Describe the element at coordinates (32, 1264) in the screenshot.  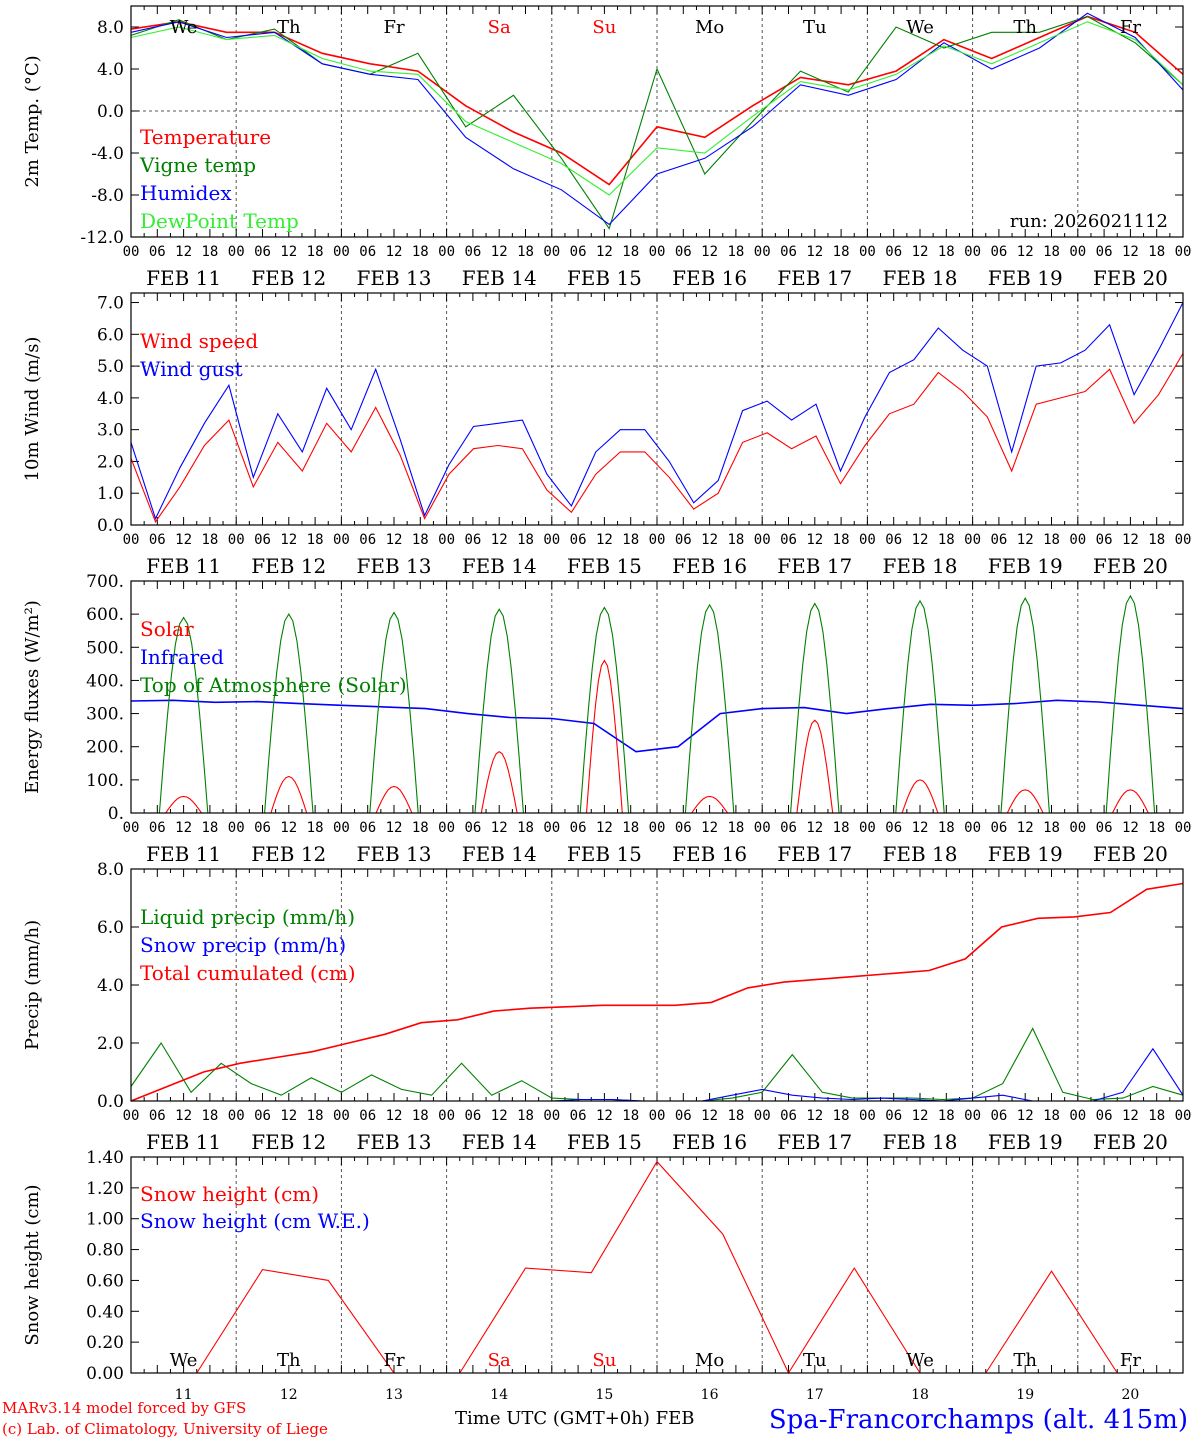
I see `y-axis-label: Snow height (cm)` at that location.